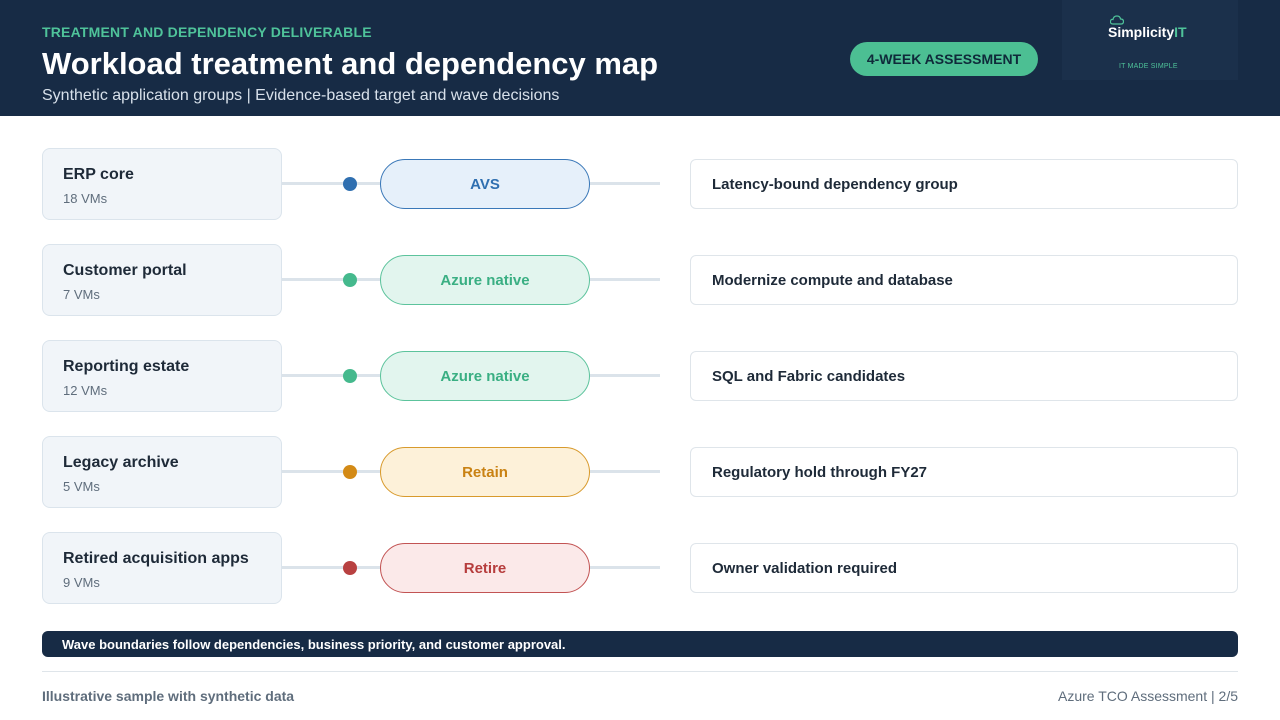 The image size is (1280, 720). What do you see at coordinates (126, 366) in the screenshot?
I see `workload-group-name: Reporting estate` at bounding box center [126, 366].